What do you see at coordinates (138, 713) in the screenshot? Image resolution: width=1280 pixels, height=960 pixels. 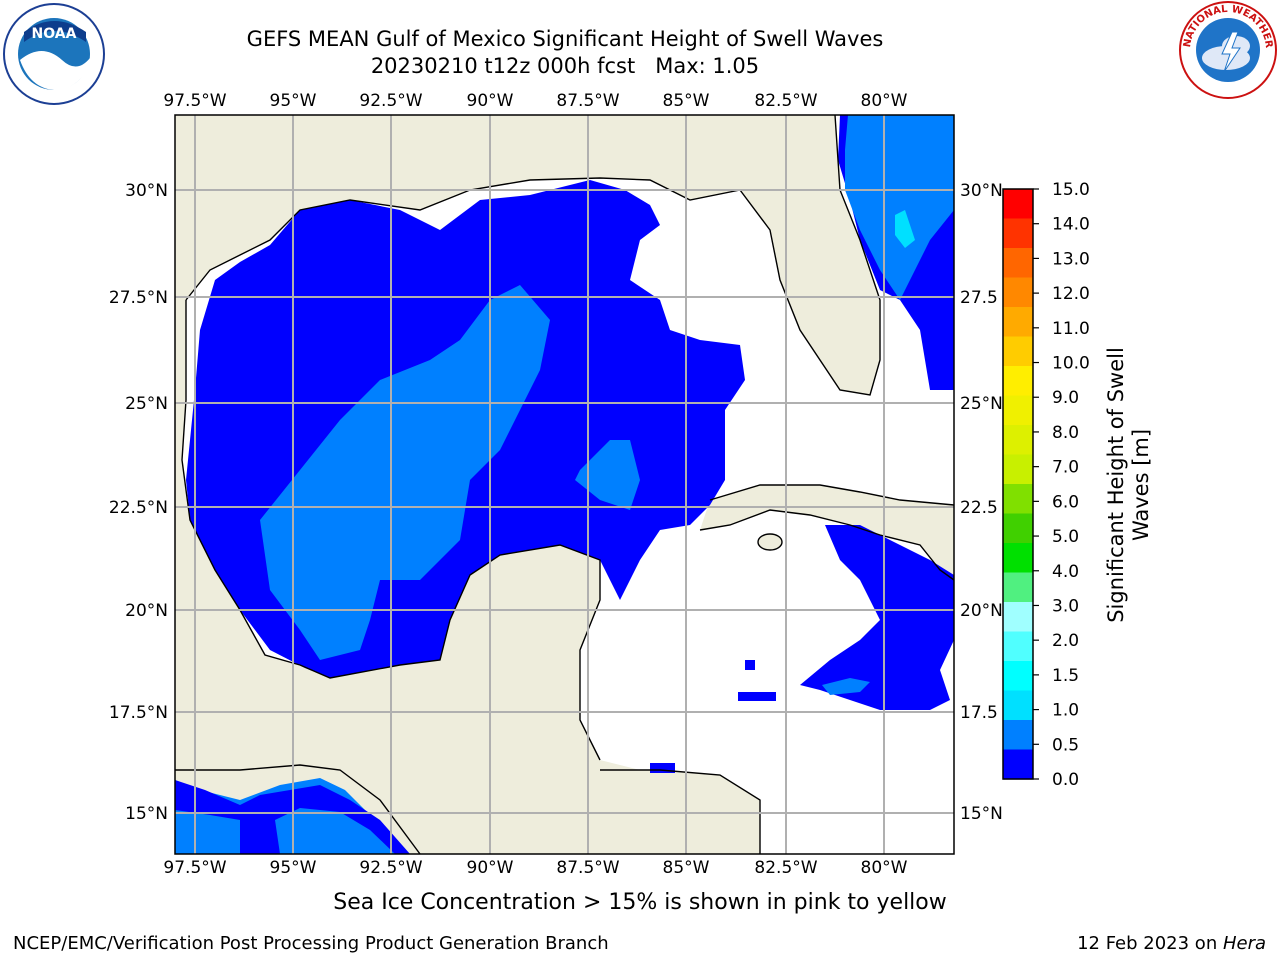 I see `lat-label-left: 17.5°N` at bounding box center [138, 713].